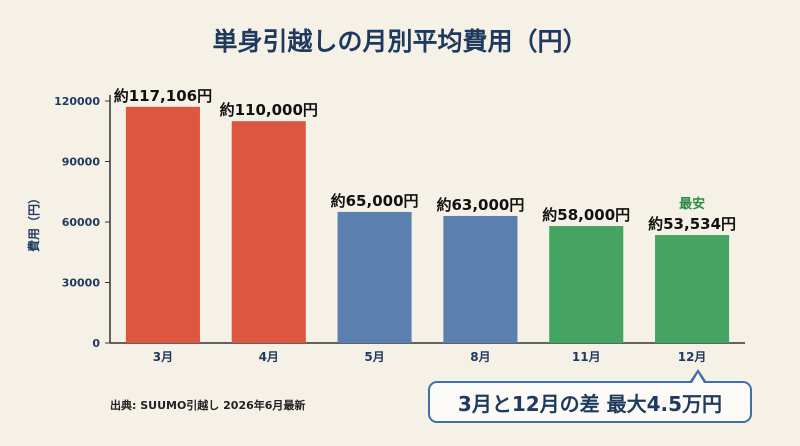  Describe the element at coordinates (33, 222) in the screenshot. I see `y-axis-label: 費用（円）` at that location.